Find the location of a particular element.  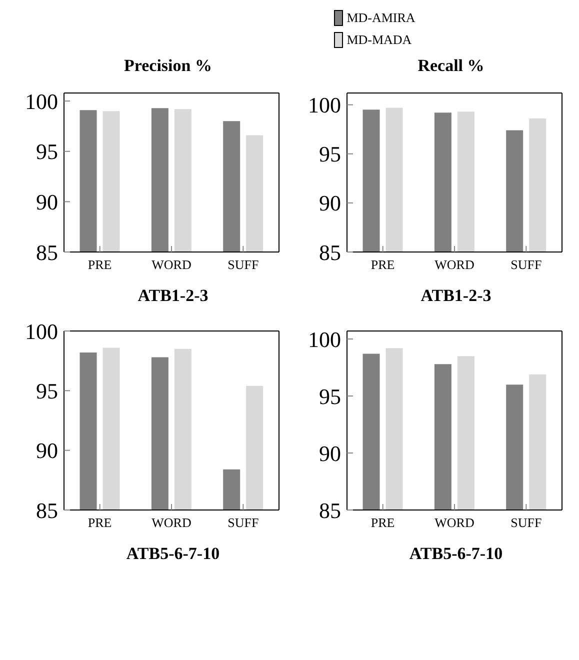

legend-label: MD-MADA is located at coordinates (379, 40).